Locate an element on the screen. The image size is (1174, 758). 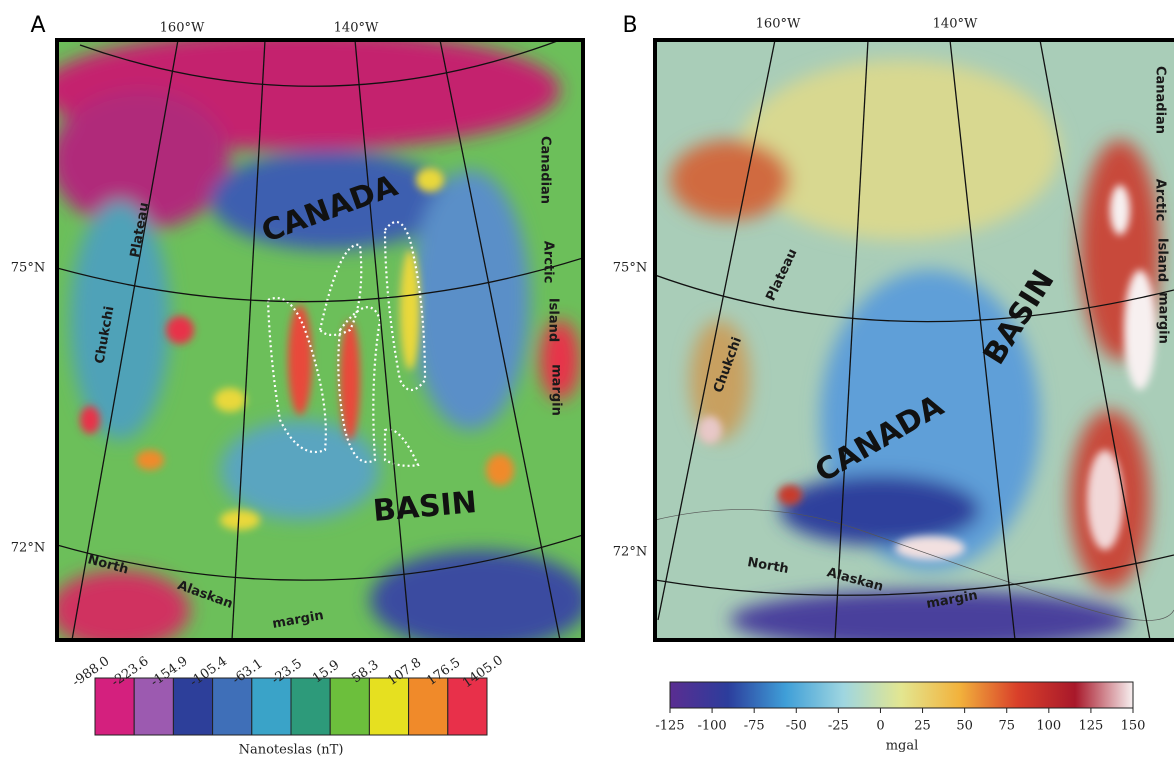
colorbar-tick-label: 75 is located at coordinates (1006, 726).